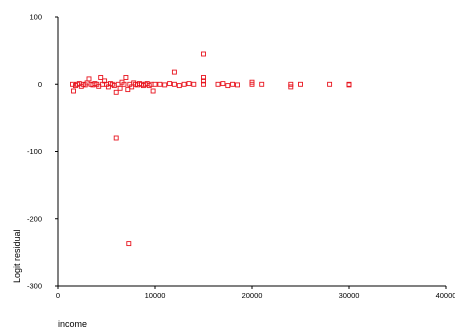 The height and width of the screenshot is (331, 455). I want to click on y-tick-label: -300, so click(34, 286).